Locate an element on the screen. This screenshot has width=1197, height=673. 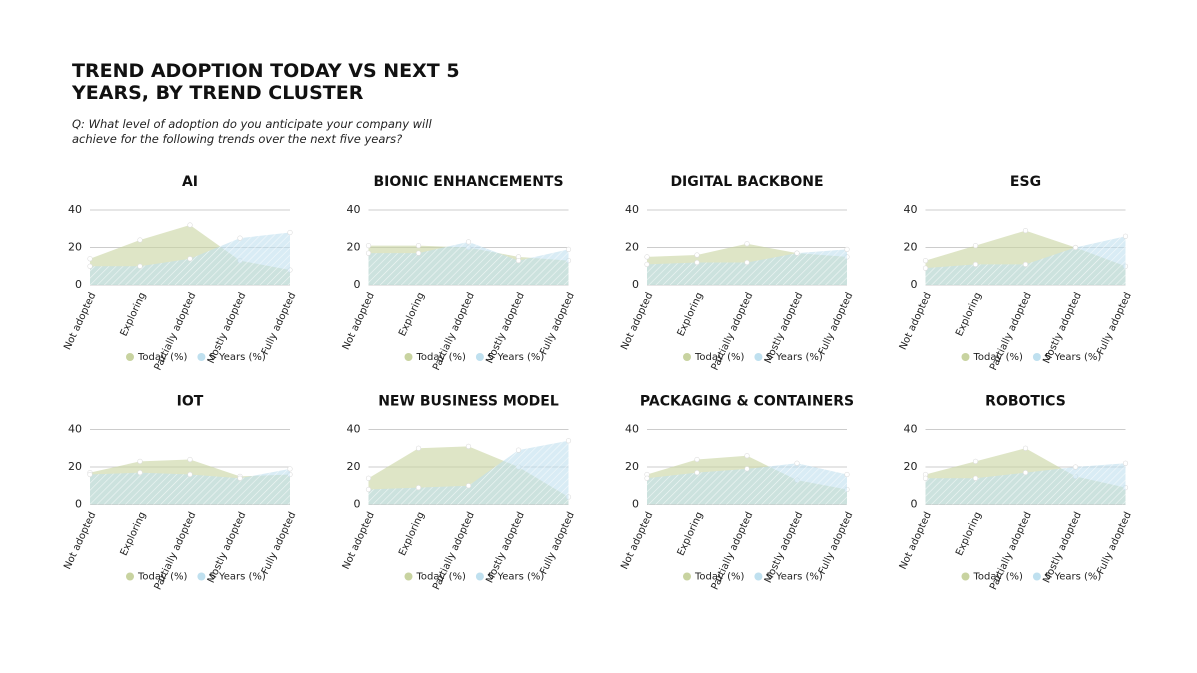
chart-title: ESG is located at coordinates (1025, 182).